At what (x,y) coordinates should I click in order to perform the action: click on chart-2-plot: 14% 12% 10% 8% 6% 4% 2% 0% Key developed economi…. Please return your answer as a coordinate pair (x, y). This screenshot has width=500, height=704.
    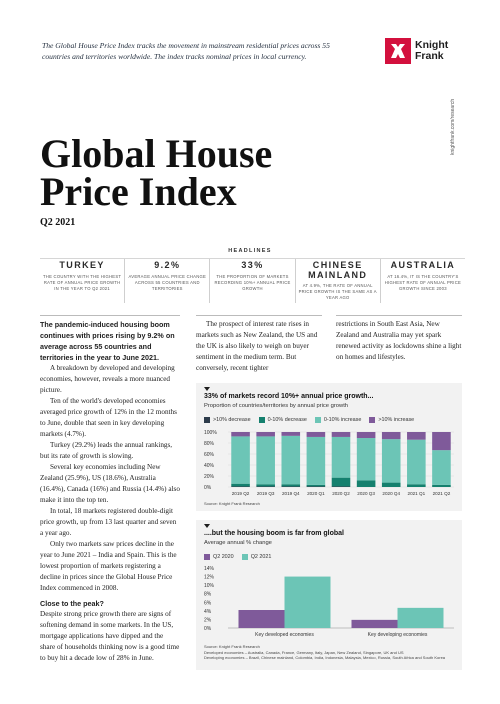
    Looking at the image, I should click on (329, 602).